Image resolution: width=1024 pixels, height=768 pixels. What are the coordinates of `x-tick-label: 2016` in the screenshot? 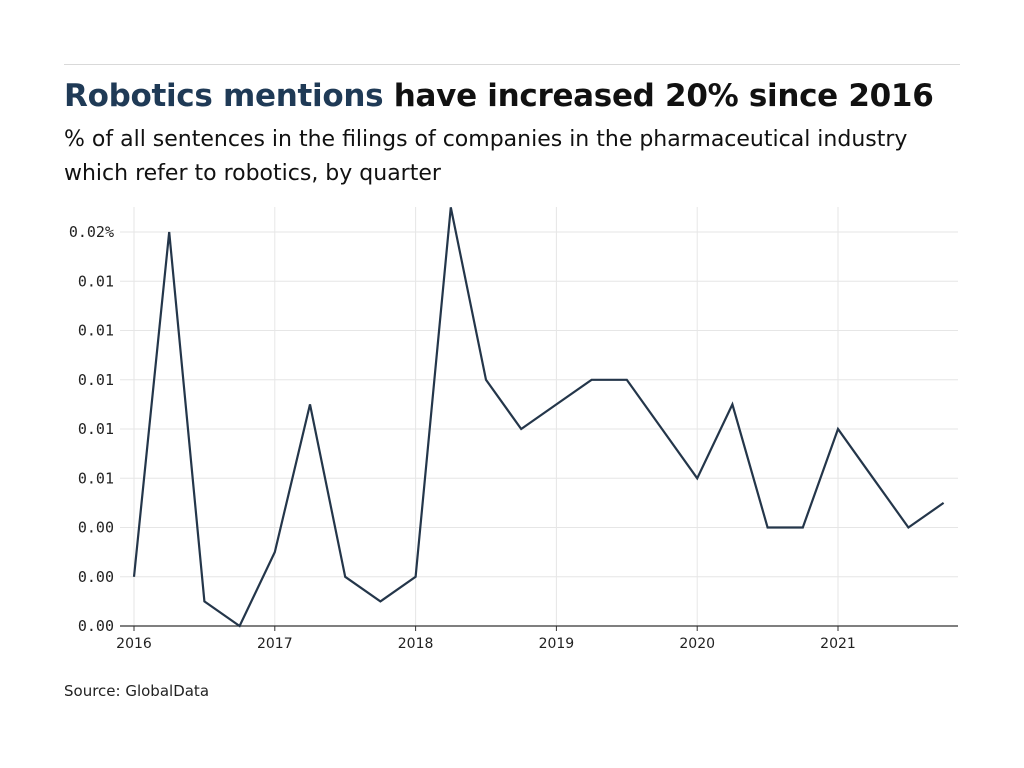 It's located at (134, 644).